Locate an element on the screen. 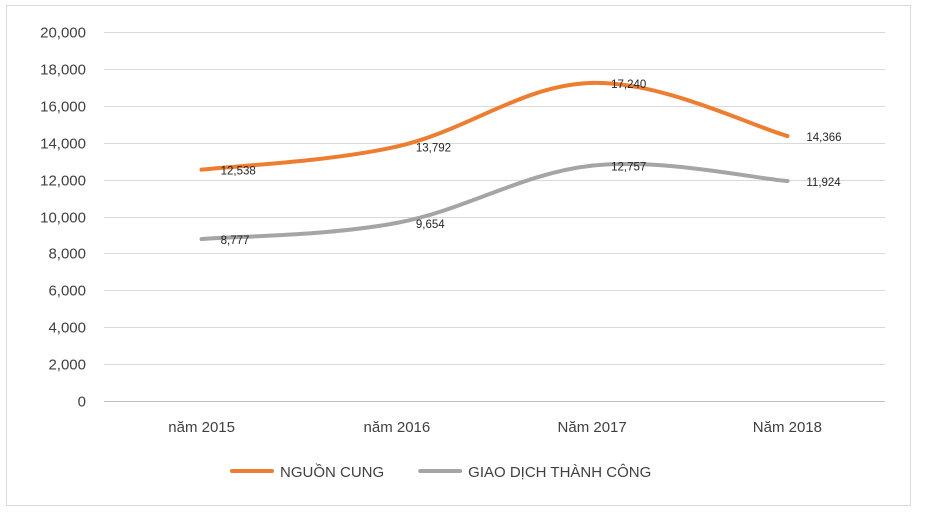 This screenshot has height=518, width=926. y-tick-label: 2,000 is located at coordinates (67, 365).